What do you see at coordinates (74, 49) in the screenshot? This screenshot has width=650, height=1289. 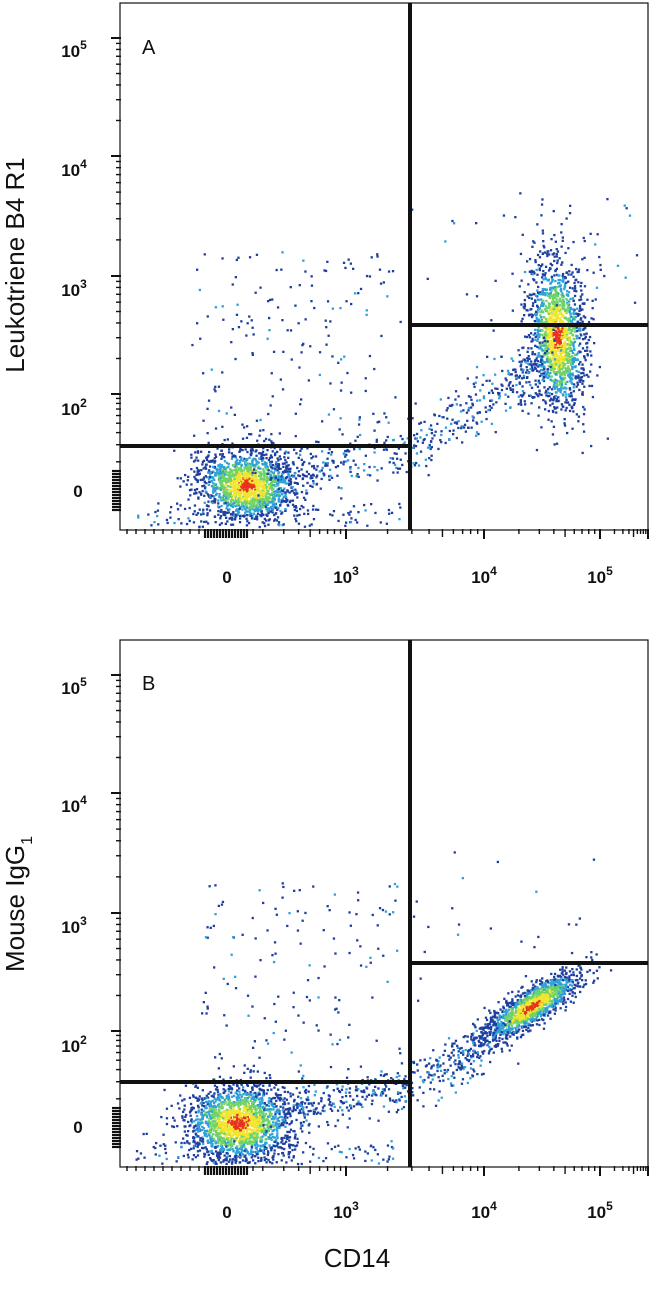 I see `y-tick-label-1e5: 10⁵` at bounding box center [74, 49].